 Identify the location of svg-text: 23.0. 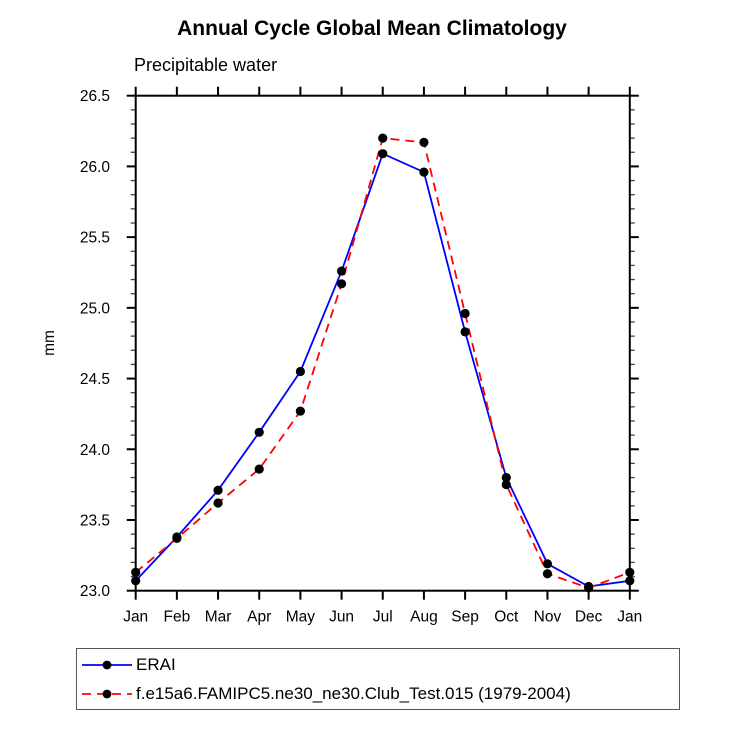
(95, 591).